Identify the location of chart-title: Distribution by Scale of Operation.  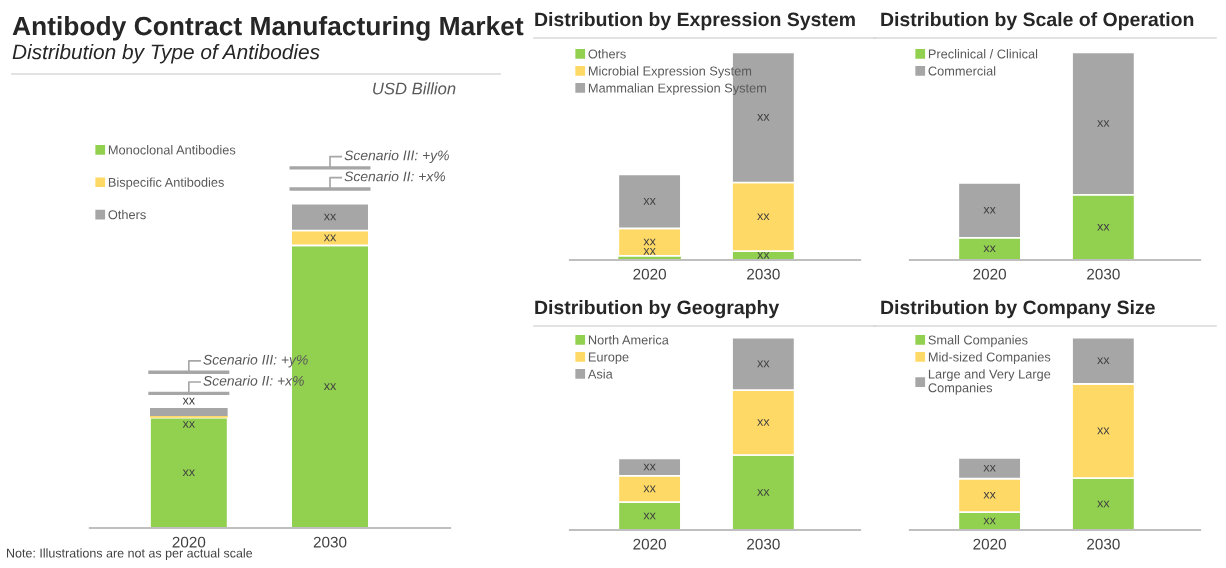
(1037, 21).